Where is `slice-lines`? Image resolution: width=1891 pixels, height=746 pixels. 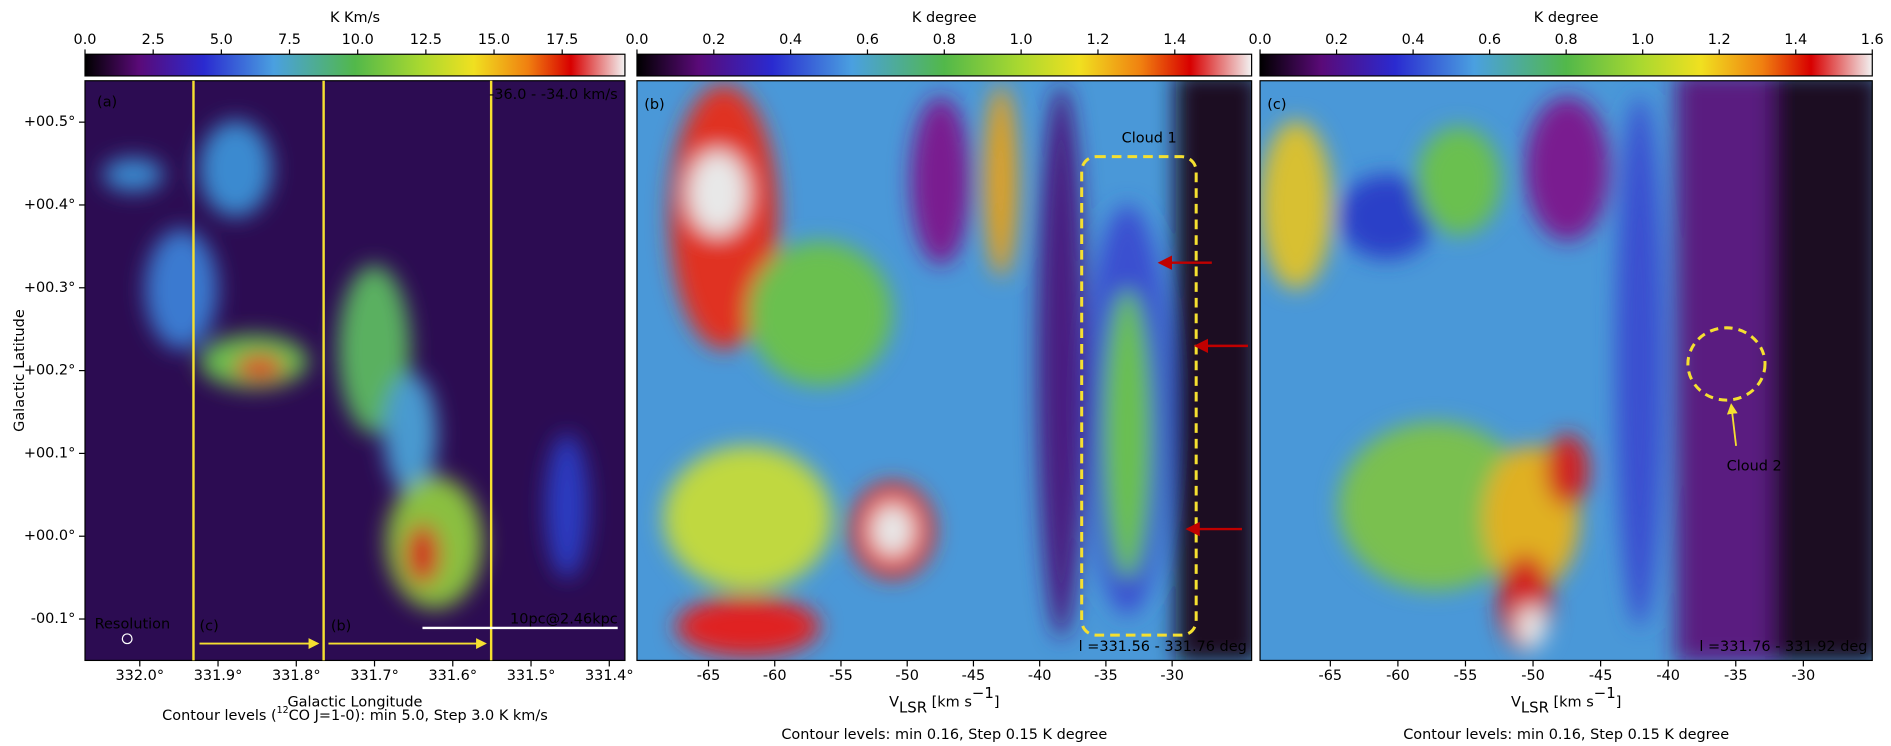 slice-lines is located at coordinates (342, 370).